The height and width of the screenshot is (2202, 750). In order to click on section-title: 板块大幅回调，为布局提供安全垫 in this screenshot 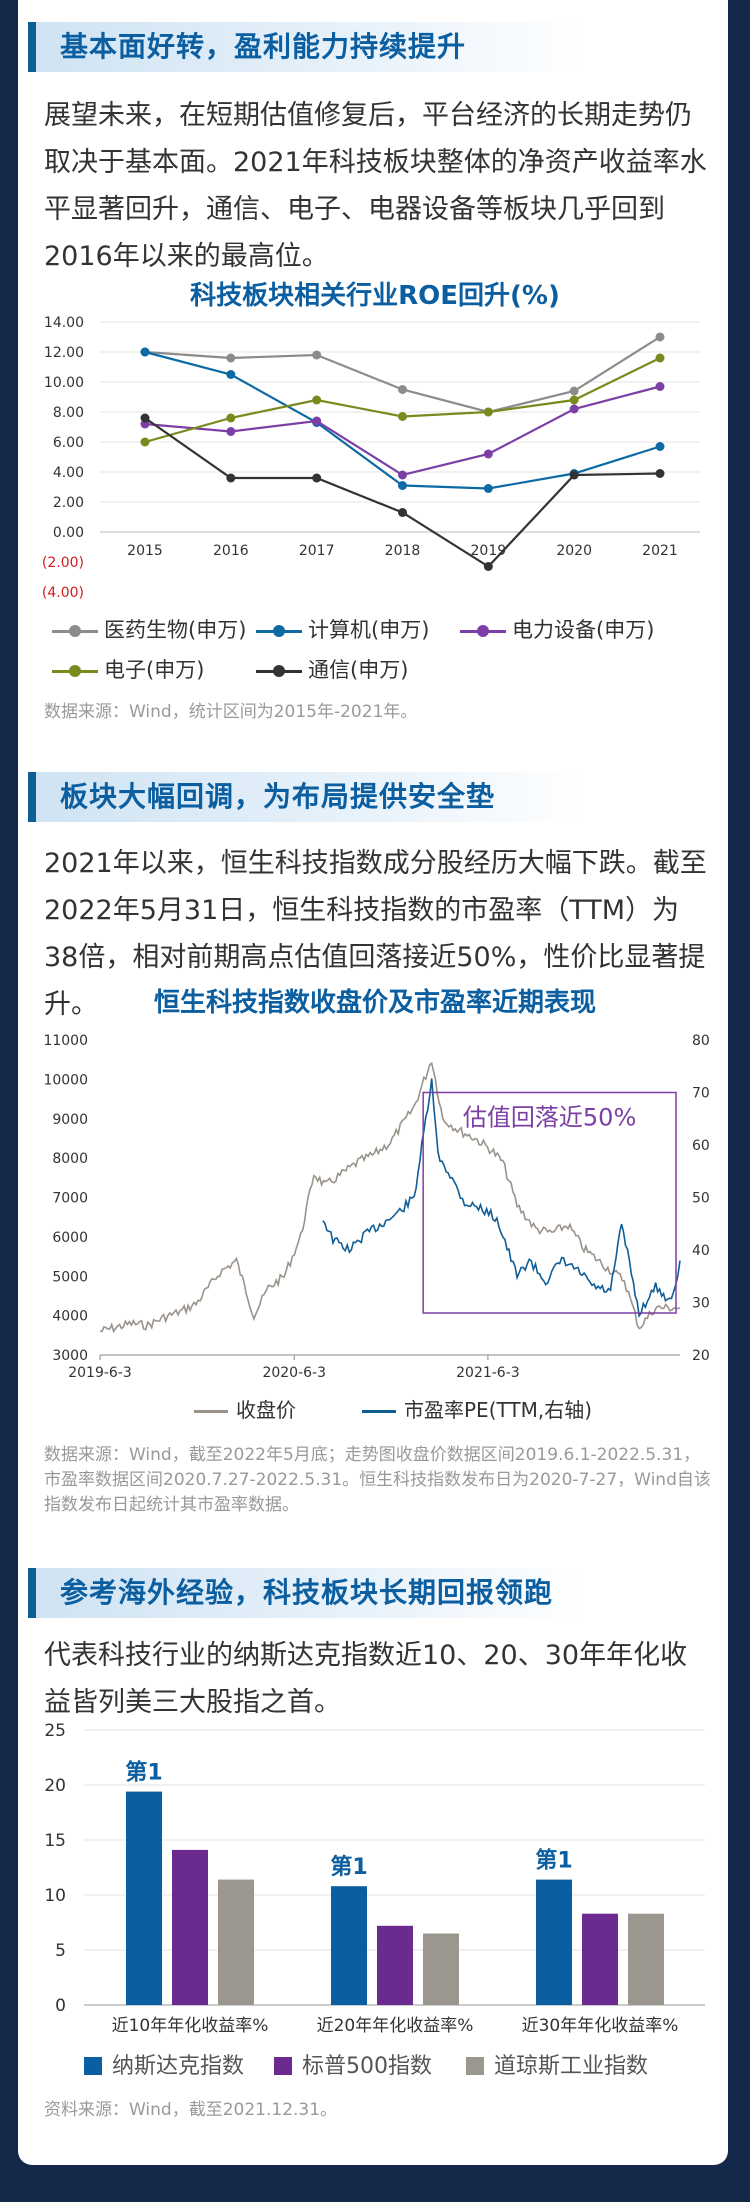, I will do `click(278, 796)`.